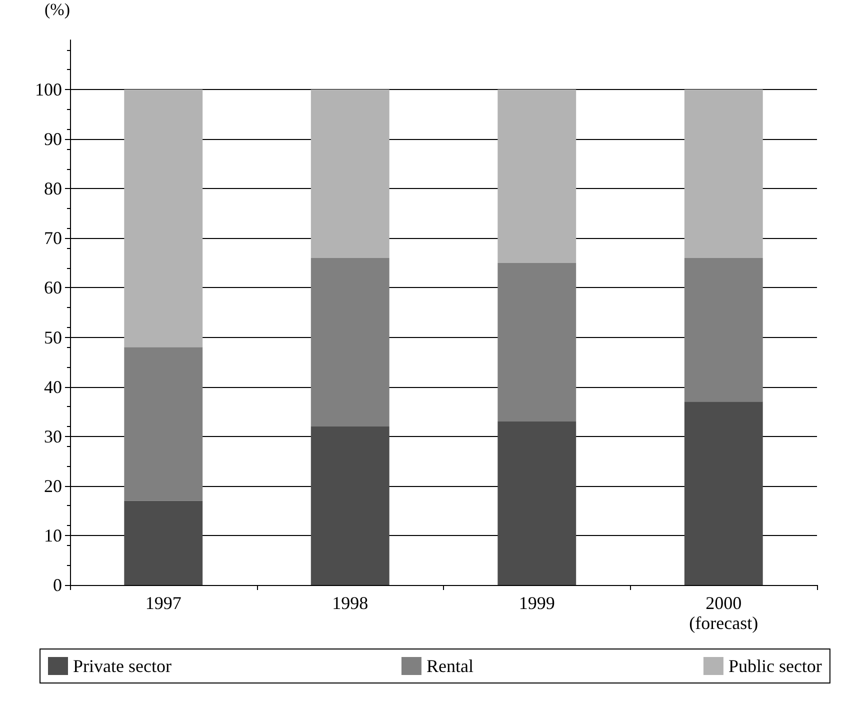 The height and width of the screenshot is (705, 857). Describe the element at coordinates (57, 9) in the screenshot. I see `y-axis-title: (%)` at that location.